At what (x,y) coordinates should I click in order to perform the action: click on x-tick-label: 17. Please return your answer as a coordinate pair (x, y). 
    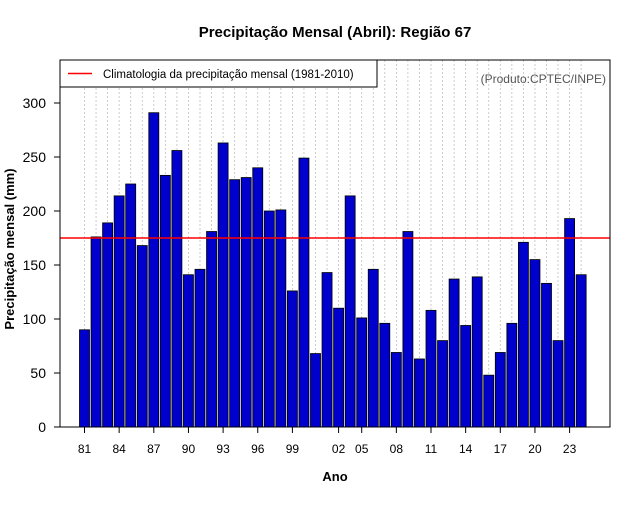
    Looking at the image, I should click on (501, 449).